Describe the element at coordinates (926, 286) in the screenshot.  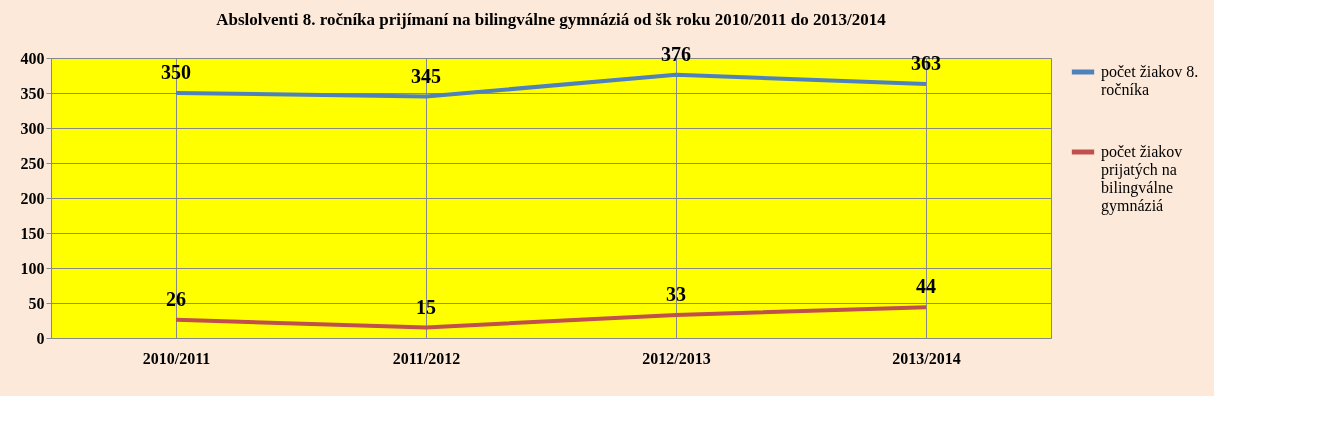
I see `data-label: 44` at that location.